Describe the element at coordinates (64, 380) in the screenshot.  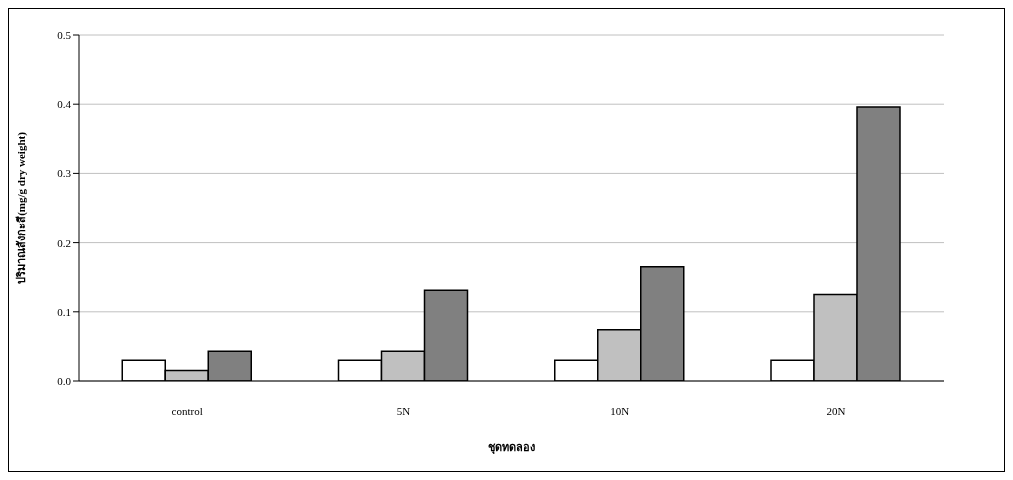
I see `y-tick-label: 0.0` at that location.